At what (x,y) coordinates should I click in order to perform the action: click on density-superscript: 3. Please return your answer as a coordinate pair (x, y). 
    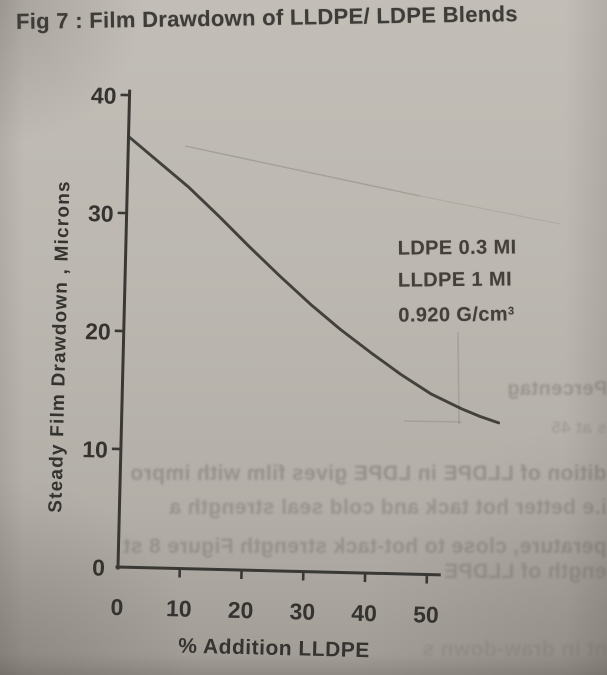
    Looking at the image, I should click on (511, 311).